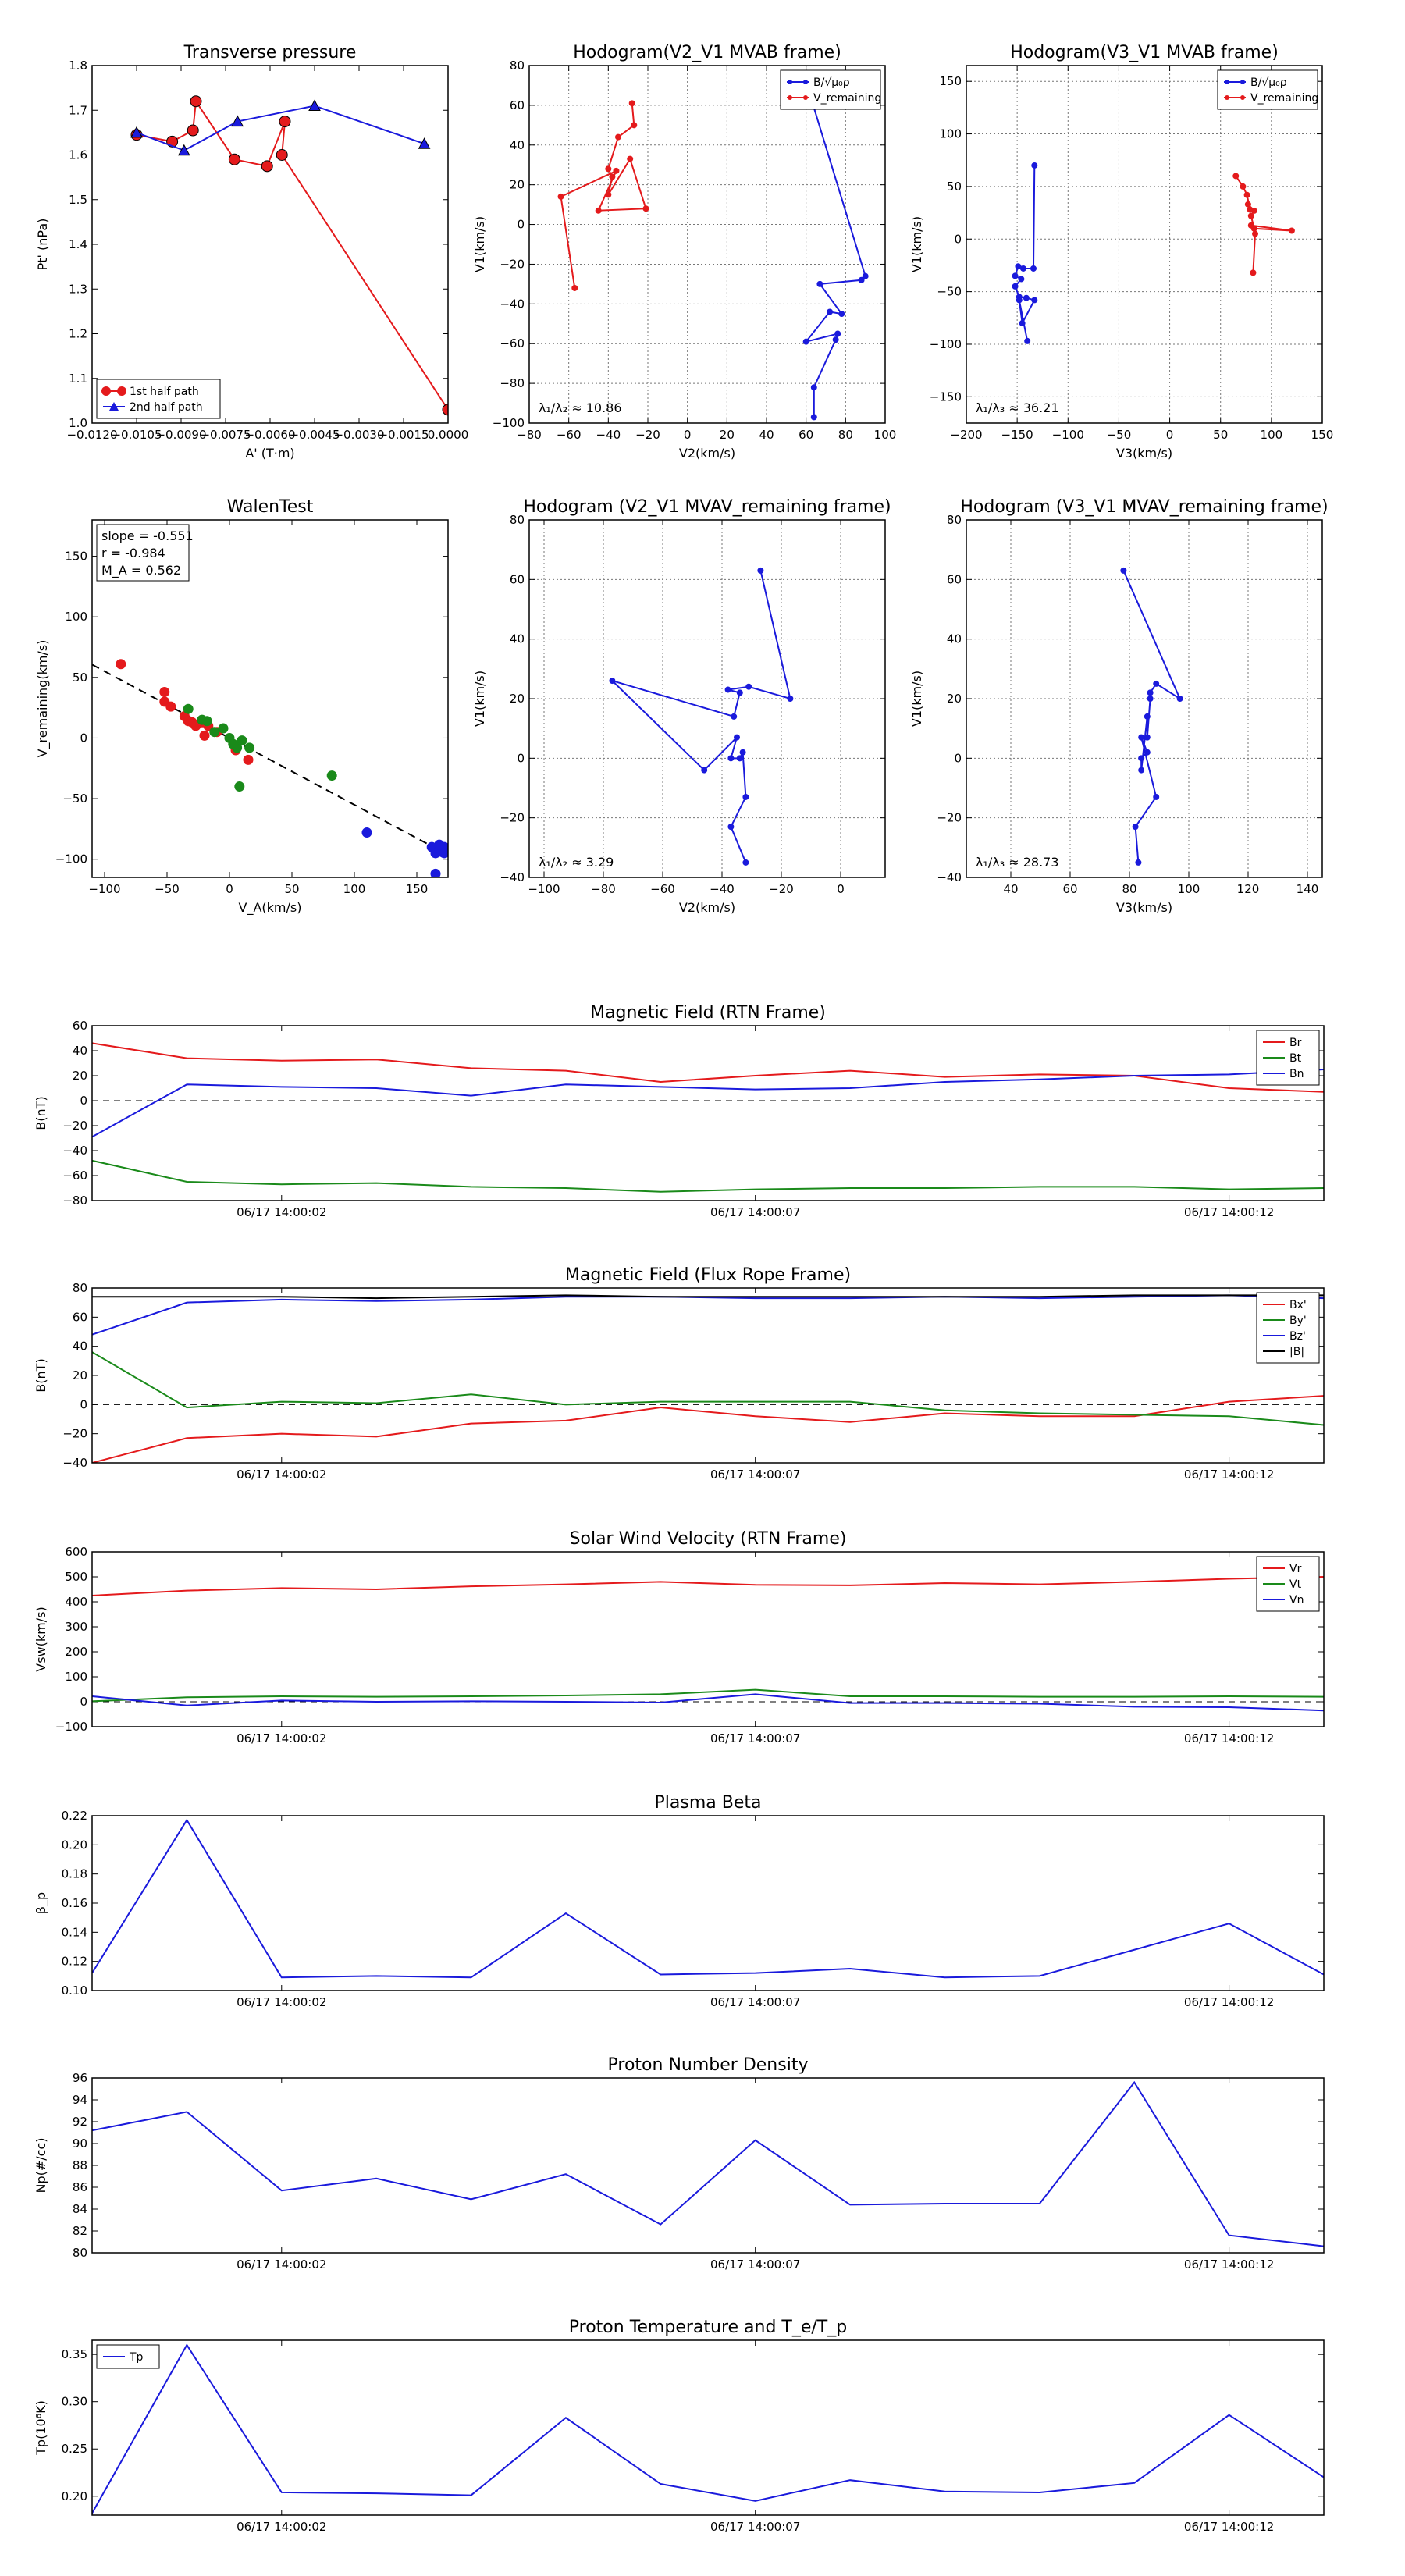 Image resolution: width=1405 pixels, height=2576 pixels. What do you see at coordinates (1144, 507) in the screenshot?
I see `chart-title: Hodogram (V3_V1 MVAV_remaining frame)` at bounding box center [1144, 507].